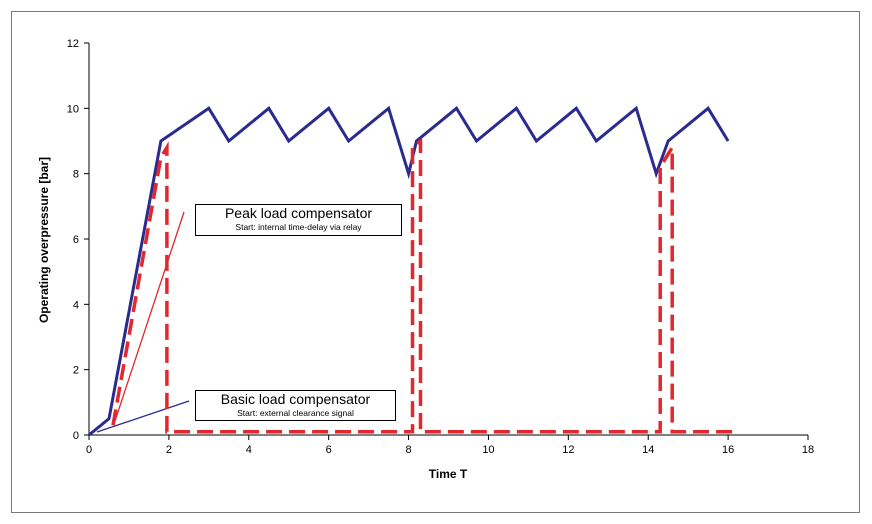 The image size is (872, 524). What do you see at coordinates (488, 450) in the screenshot?
I see `x-tick-label: 10` at bounding box center [488, 450].